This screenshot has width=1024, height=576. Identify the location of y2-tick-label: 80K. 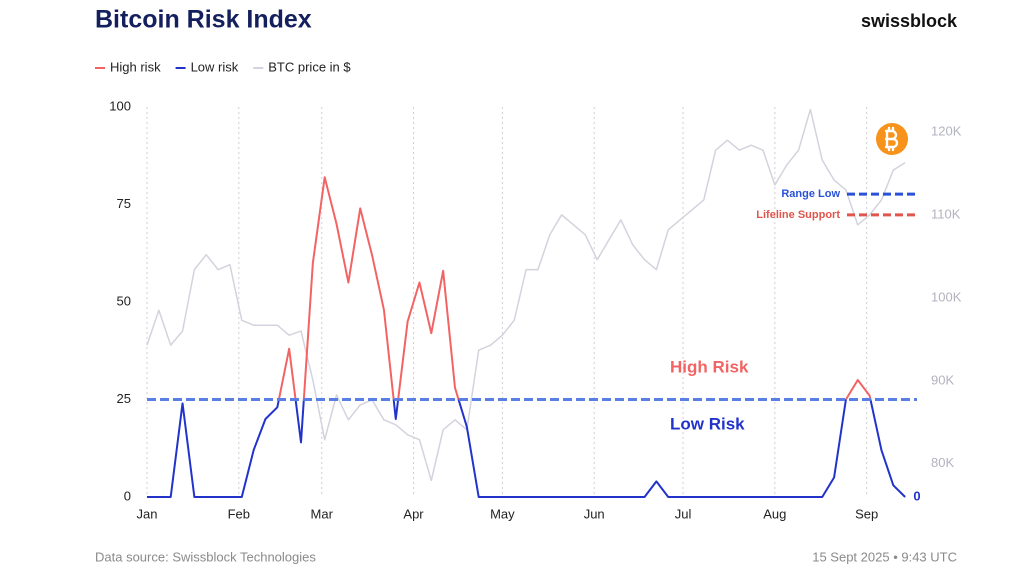
(942, 462).